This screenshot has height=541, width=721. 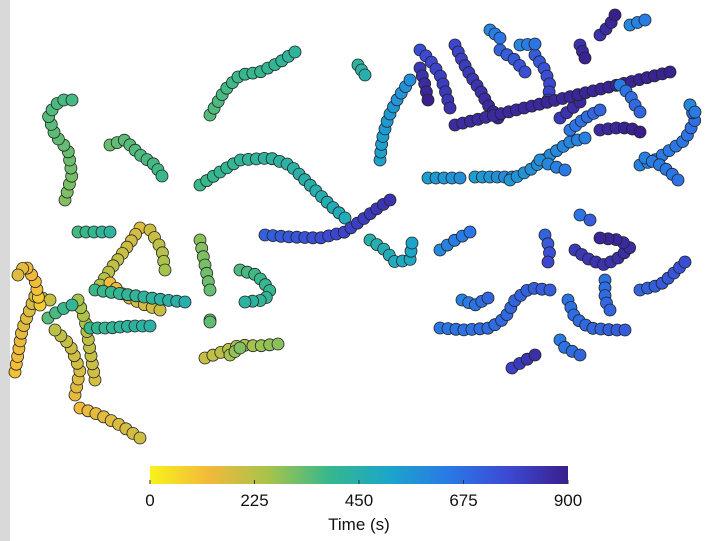 What do you see at coordinates (359, 524) in the screenshot?
I see `colorbar-label: Time (s)` at bounding box center [359, 524].